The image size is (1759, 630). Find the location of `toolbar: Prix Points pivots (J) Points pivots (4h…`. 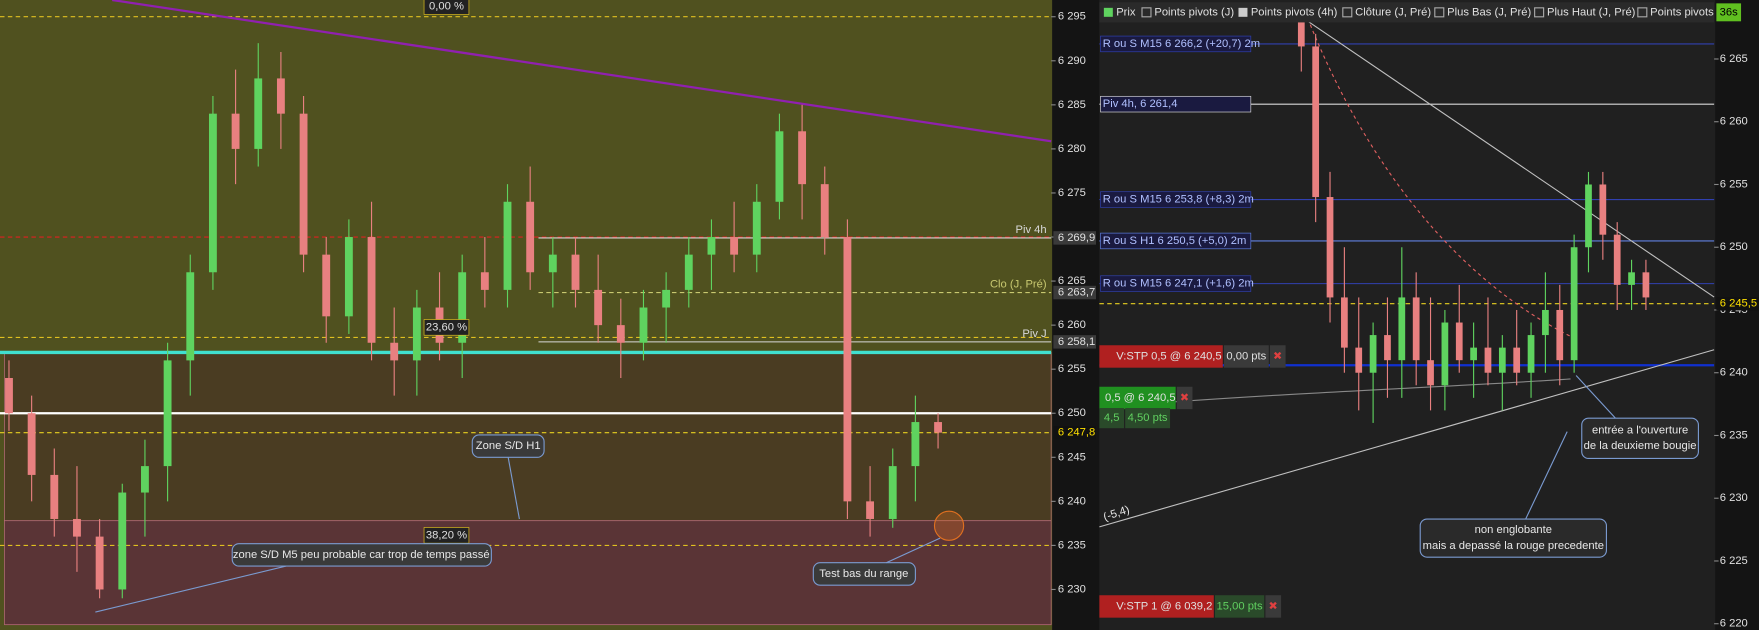

toolbar: Prix Points pivots (J) Points pivots (4h… is located at coordinates (1420, 12).